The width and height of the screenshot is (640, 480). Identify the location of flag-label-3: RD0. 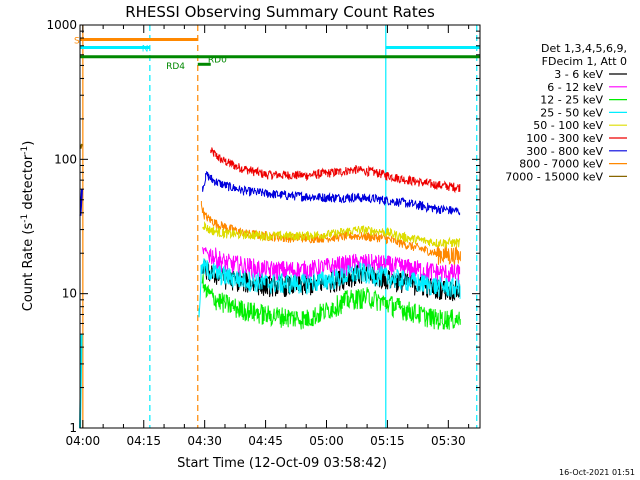
(217, 60).